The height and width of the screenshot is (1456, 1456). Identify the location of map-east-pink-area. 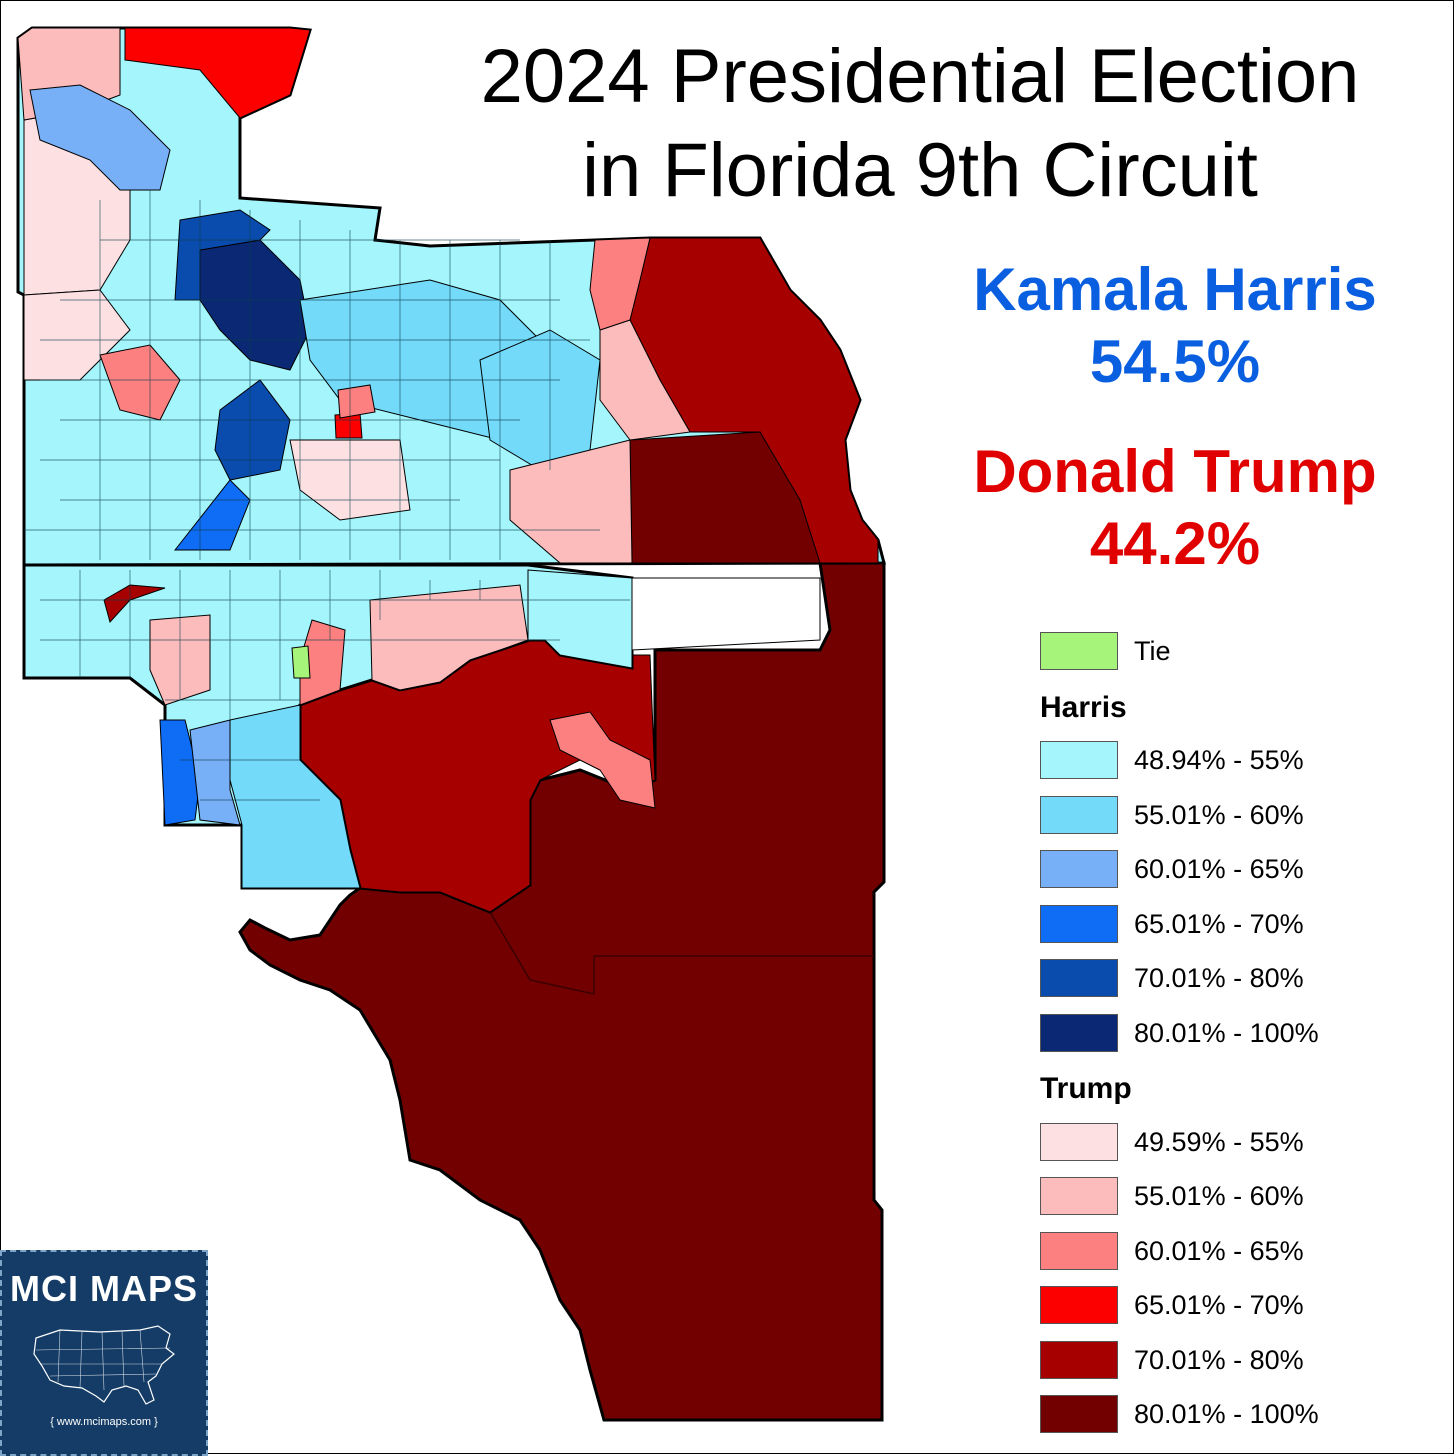
(571, 501).